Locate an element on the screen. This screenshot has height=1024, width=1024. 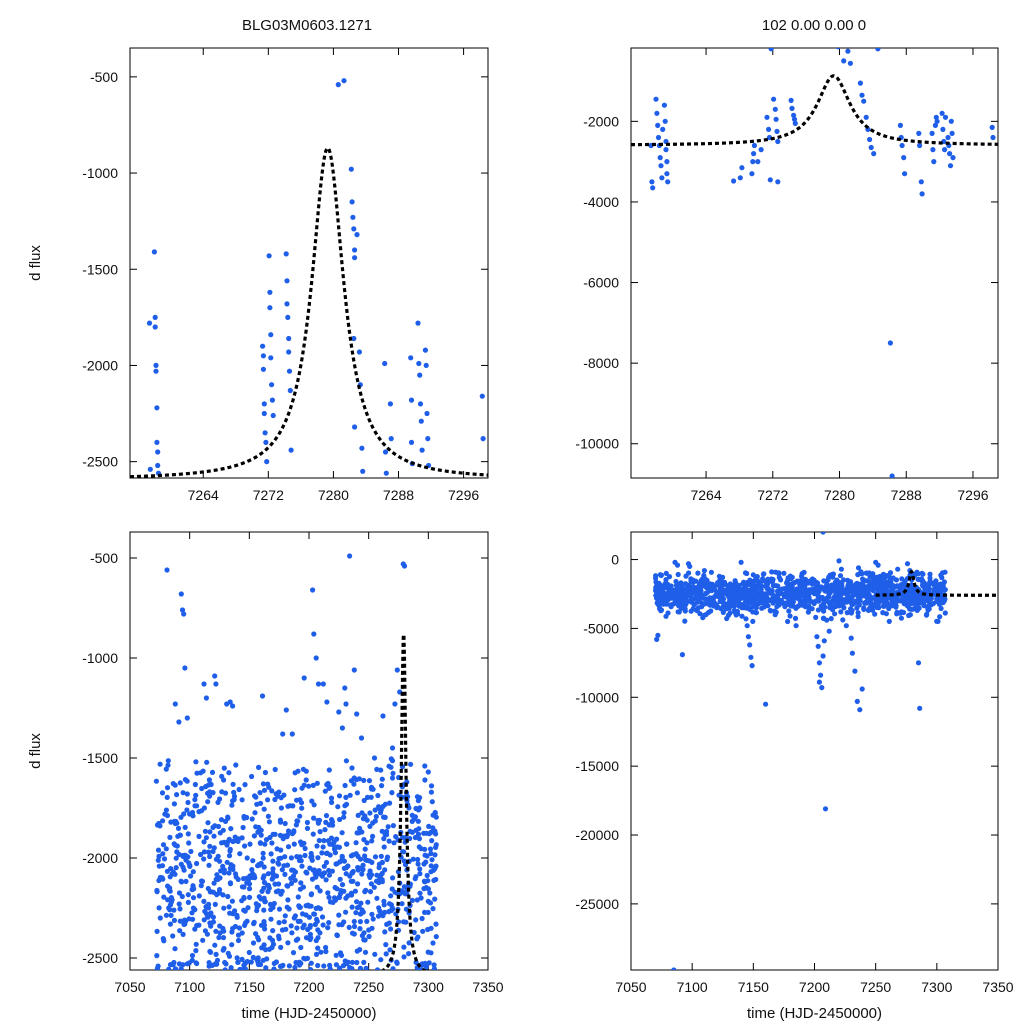
p3-x-axis-label: time (HJD-2450000) is located at coordinates (814, 1013).